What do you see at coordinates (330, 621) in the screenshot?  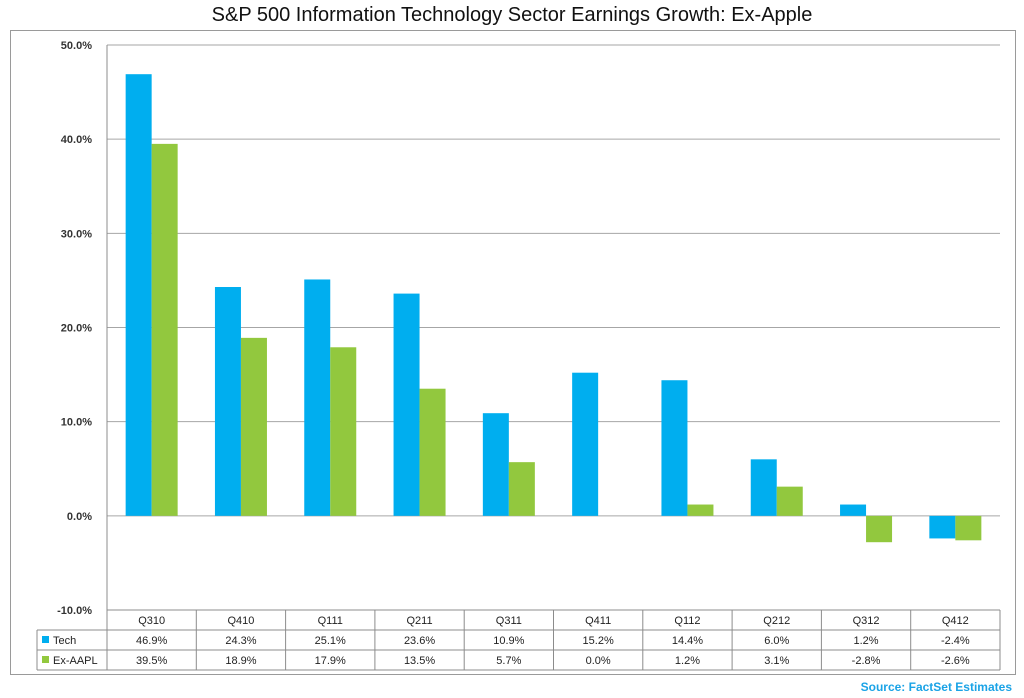 I see `x-tick-label: Q111` at bounding box center [330, 621].